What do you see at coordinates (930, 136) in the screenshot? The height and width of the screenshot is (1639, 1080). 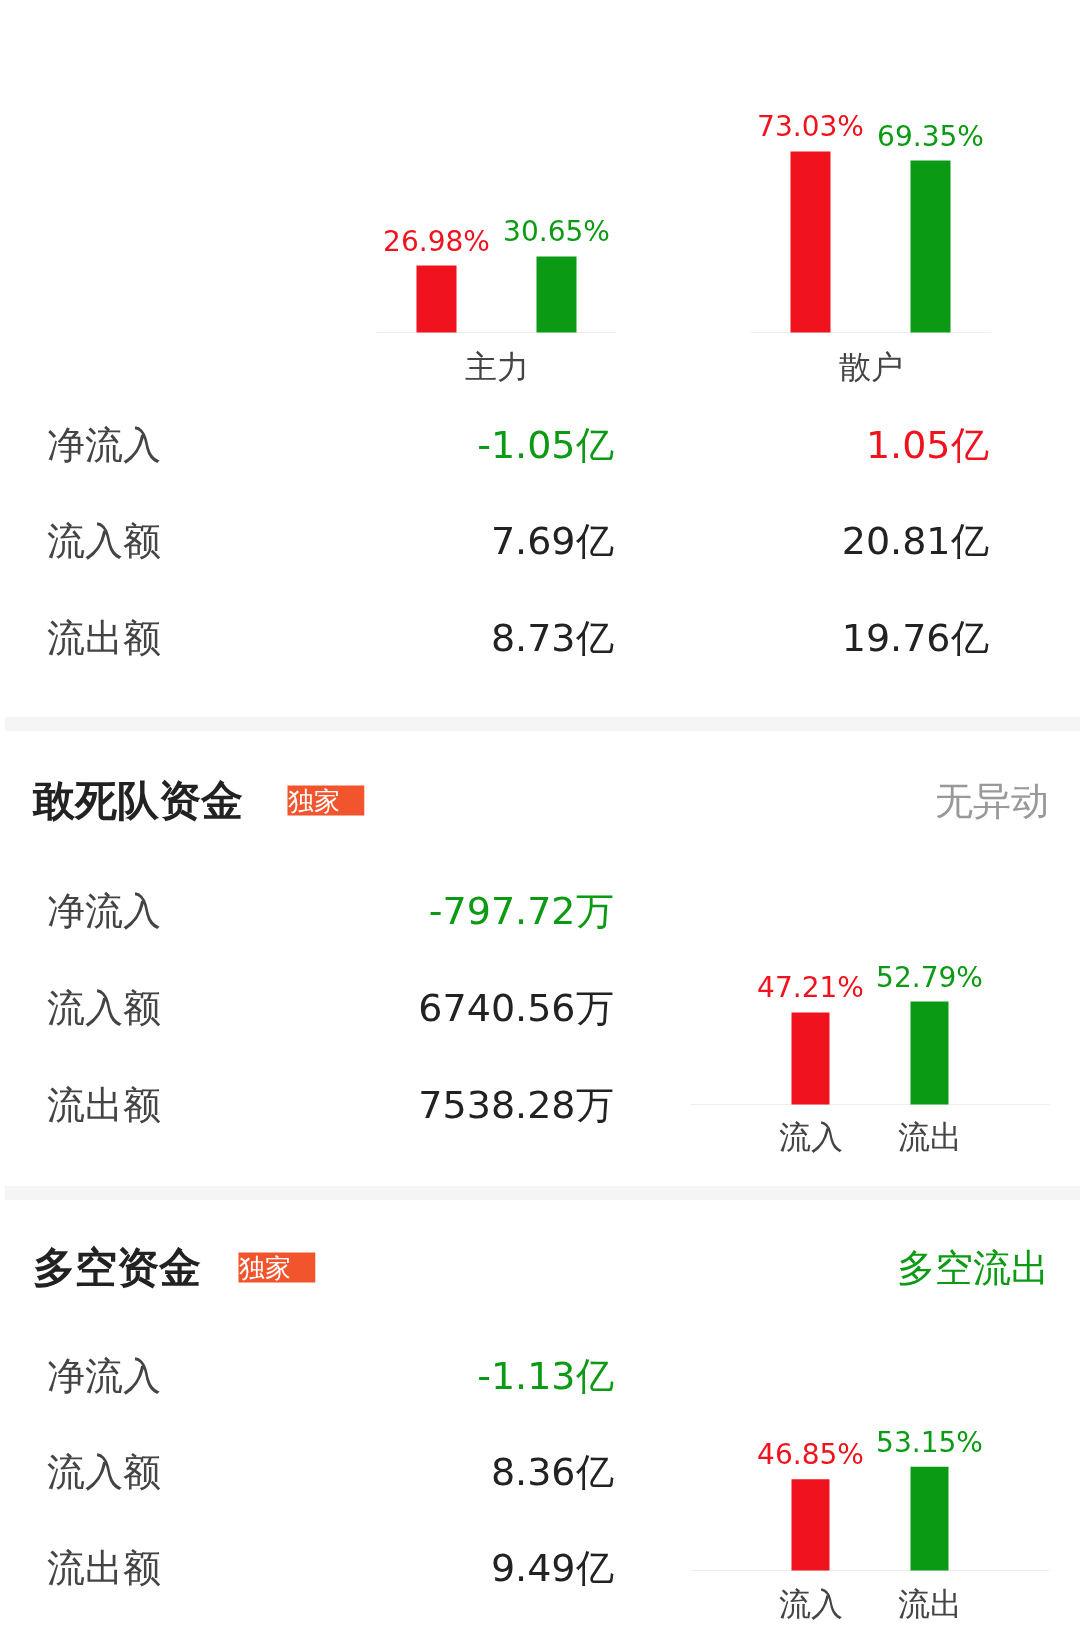 I see `data-label: 69.35%` at bounding box center [930, 136].